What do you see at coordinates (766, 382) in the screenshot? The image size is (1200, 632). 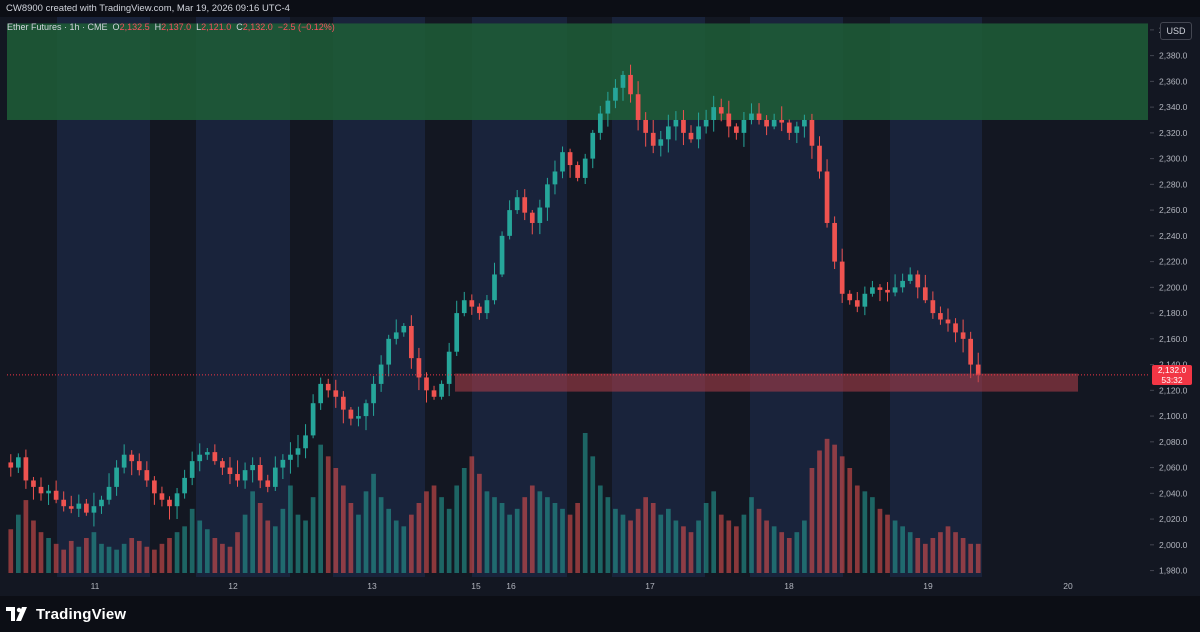 I see `demand-zone` at bounding box center [766, 382].